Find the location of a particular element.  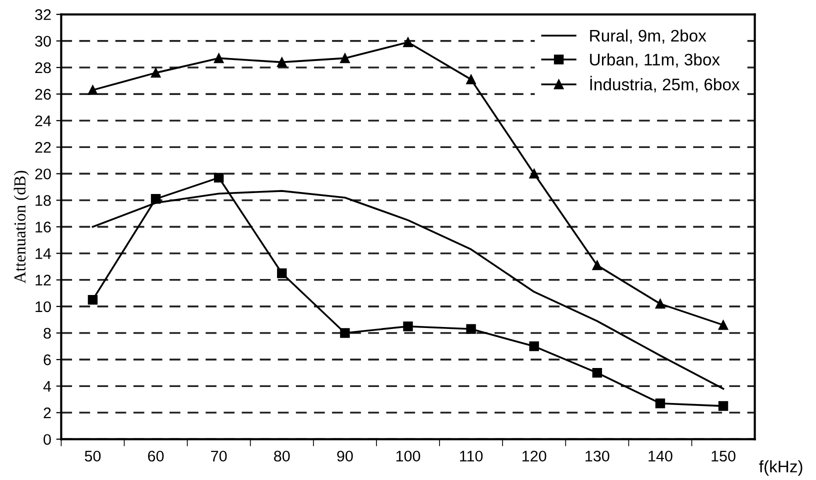

x-tick-label: 100 is located at coordinates (408, 456).